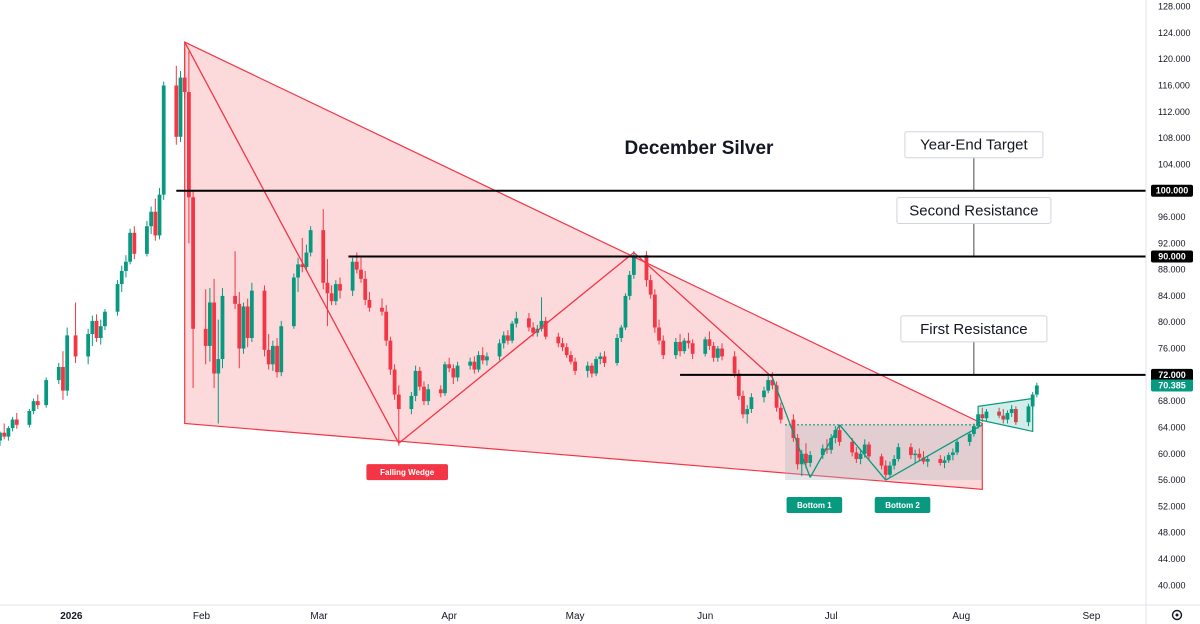 This screenshot has width=1200, height=624. I want to click on bottoms-zone-layer, so click(883, 452).